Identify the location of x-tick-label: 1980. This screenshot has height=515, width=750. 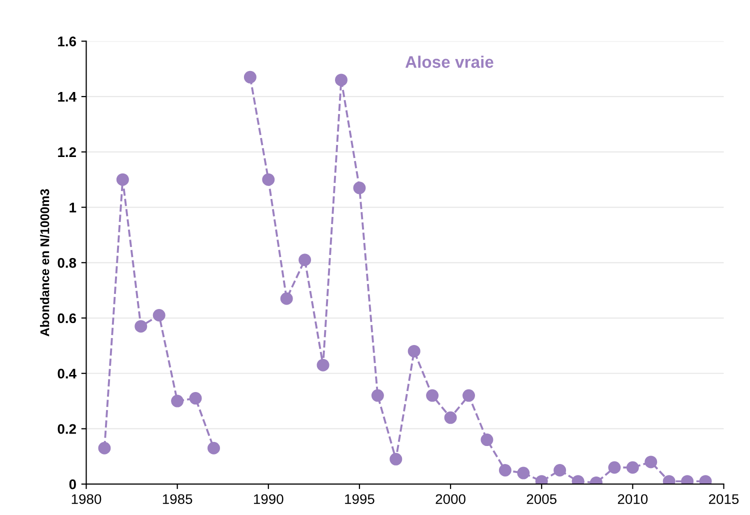
(87, 499).